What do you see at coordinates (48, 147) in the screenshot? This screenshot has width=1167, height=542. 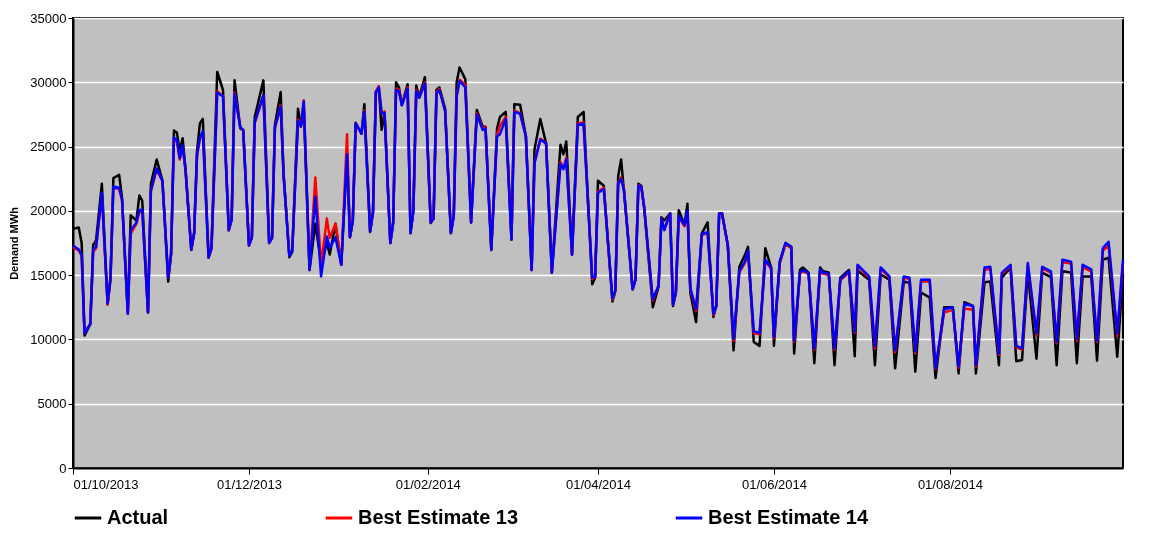 I see `y-tick-label: 25000` at bounding box center [48, 147].